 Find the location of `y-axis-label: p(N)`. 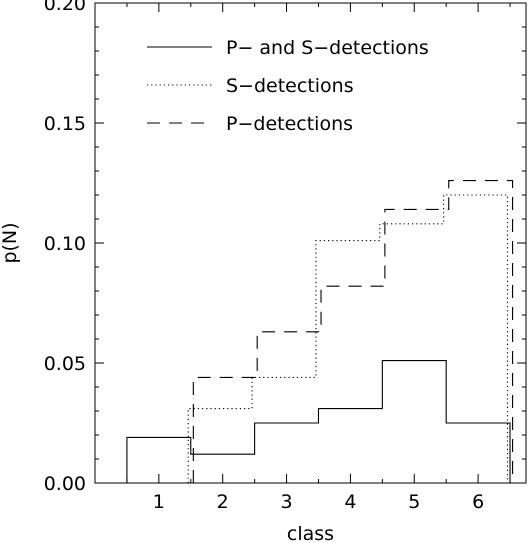

y-axis-label: p(N) is located at coordinates (10, 242).